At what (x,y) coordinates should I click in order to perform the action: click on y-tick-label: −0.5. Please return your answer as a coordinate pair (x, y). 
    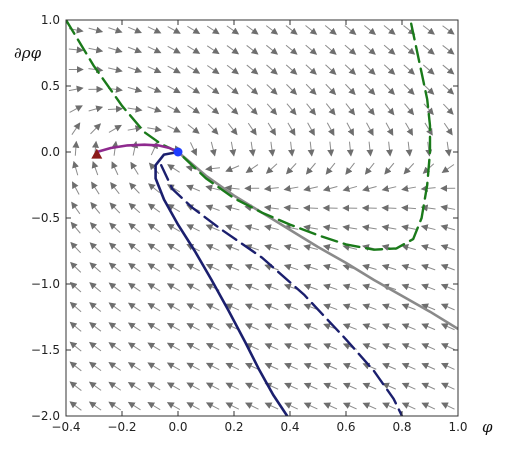
    Looking at the image, I should click on (45, 218).